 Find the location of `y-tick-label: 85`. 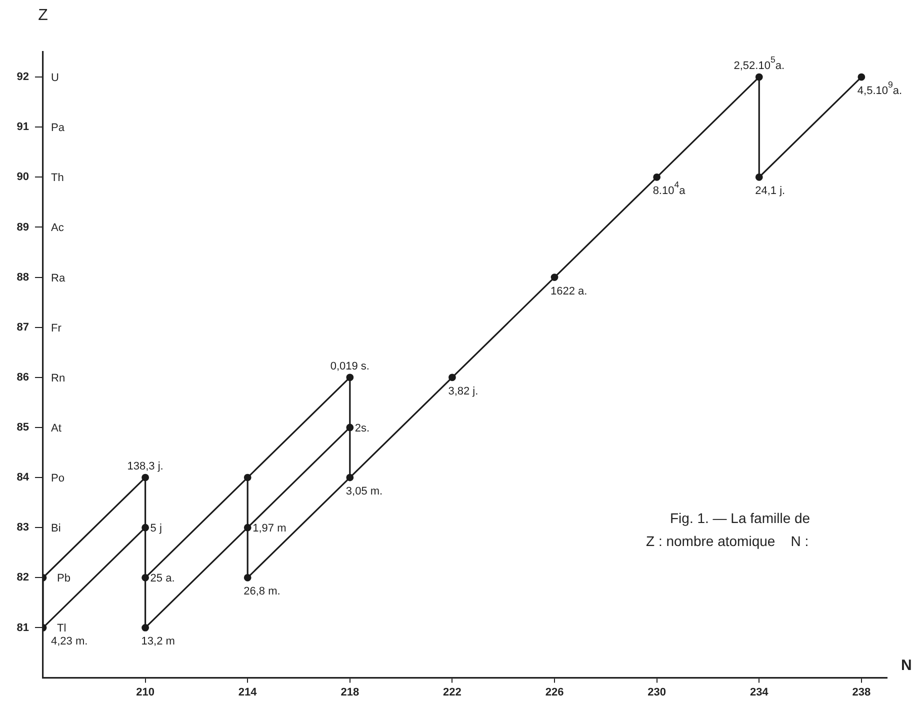

y-tick-label: 85 is located at coordinates (22, 428).